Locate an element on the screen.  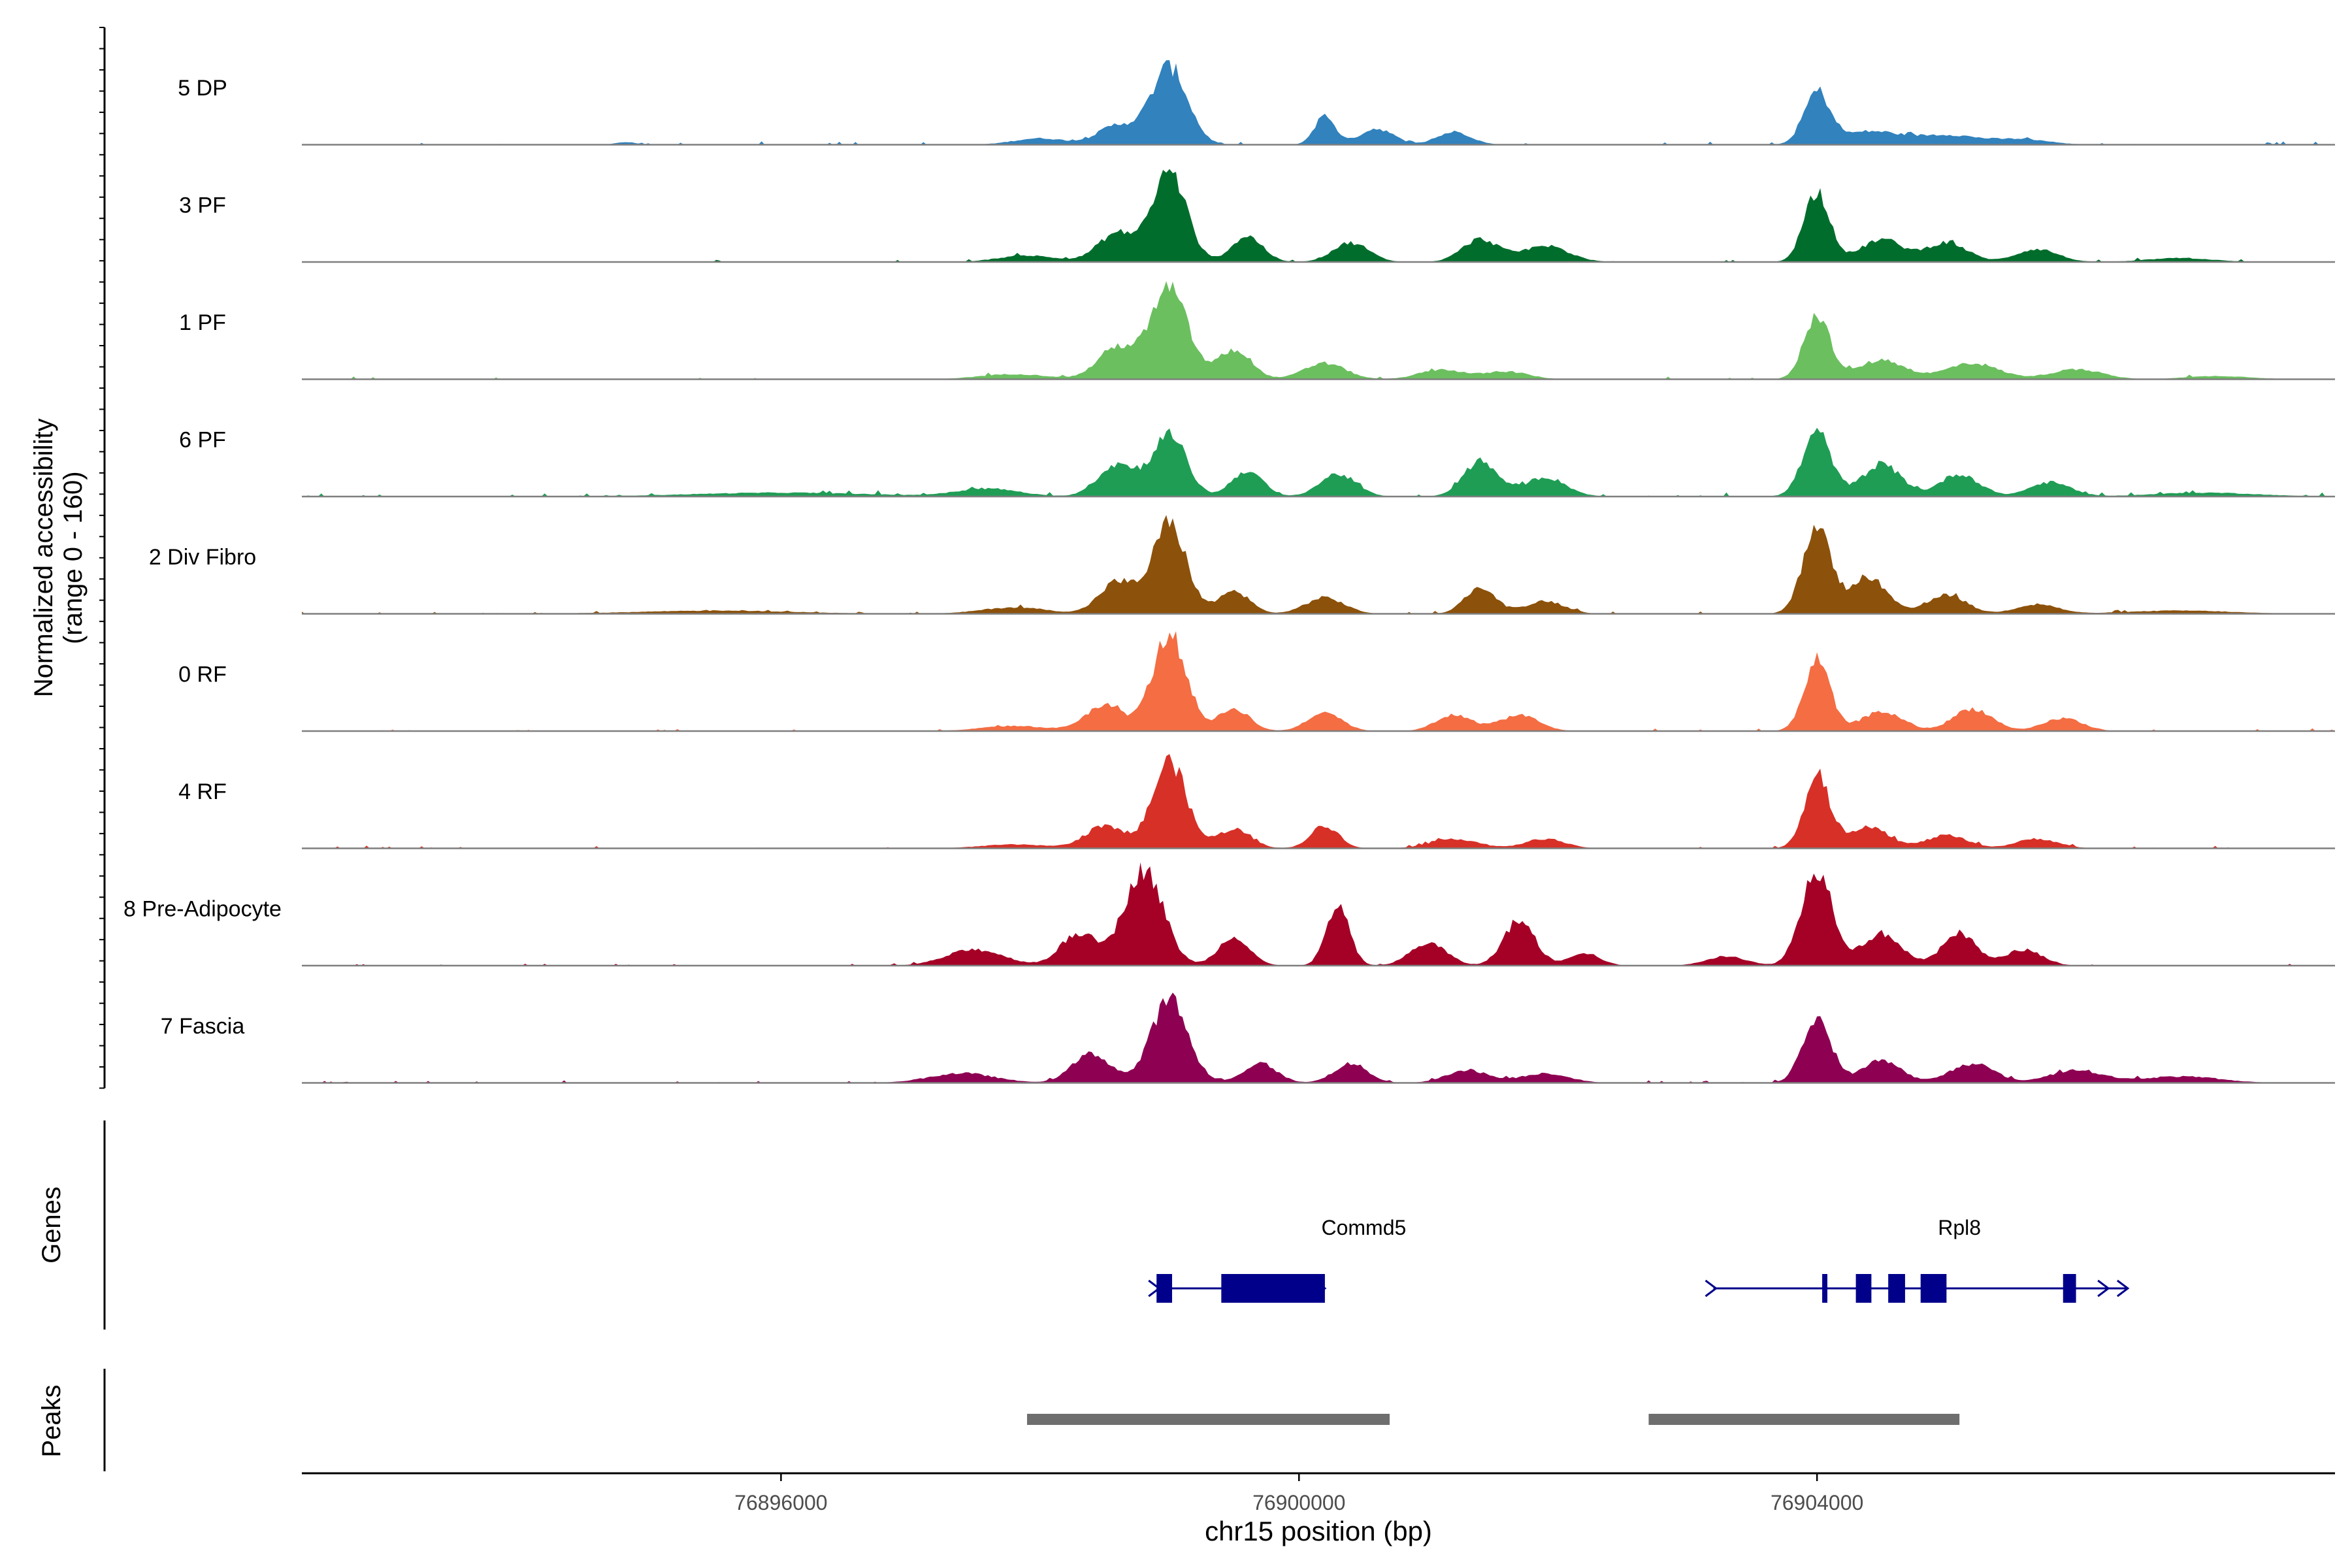
peaks-panel: Peaks is located at coordinates (998, 1420).